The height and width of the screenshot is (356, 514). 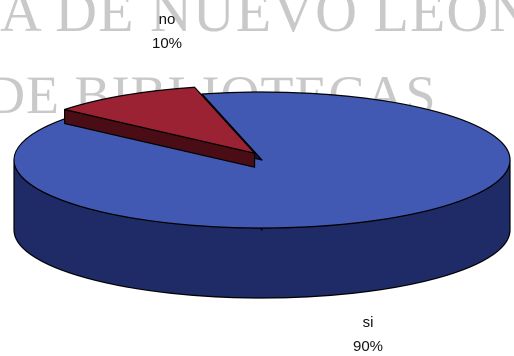 I want to click on label-no-name: no, so click(x=167, y=19).